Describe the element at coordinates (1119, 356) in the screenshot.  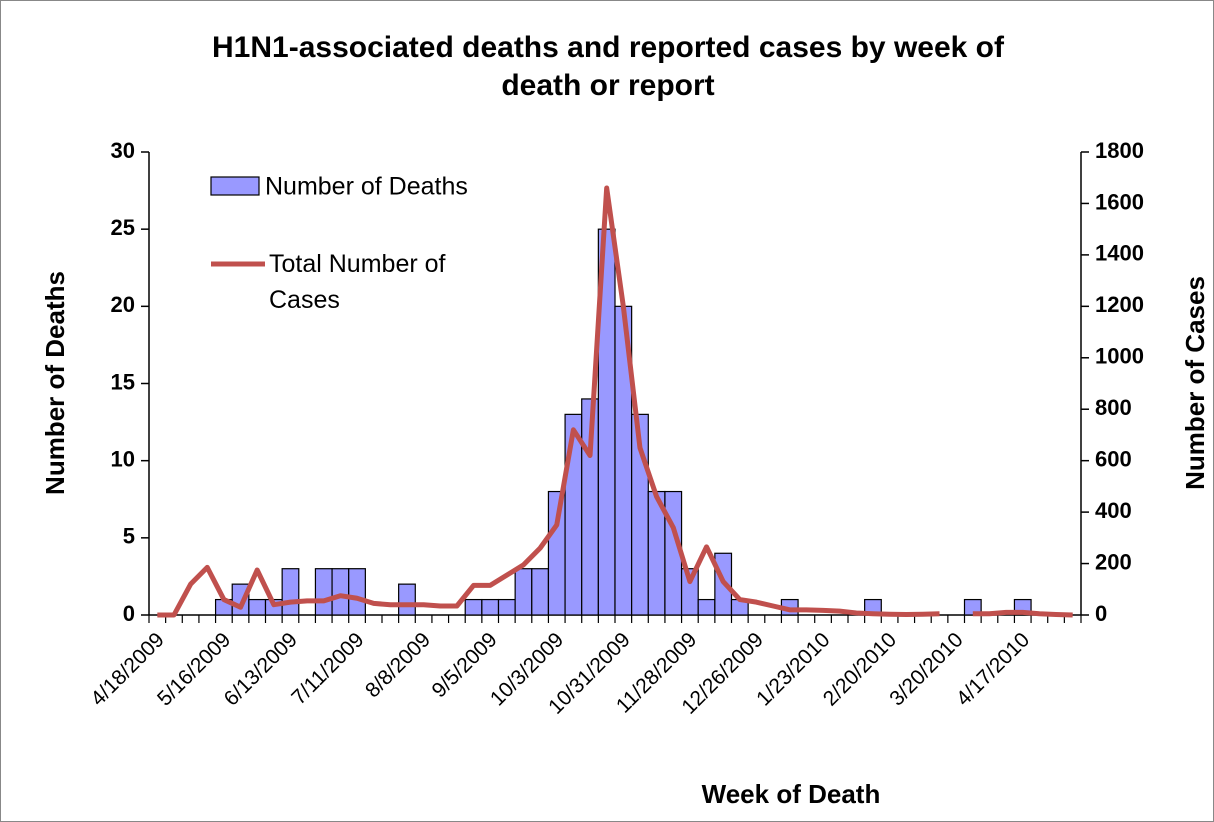
I see `y2-tick-label: 1000` at that location.